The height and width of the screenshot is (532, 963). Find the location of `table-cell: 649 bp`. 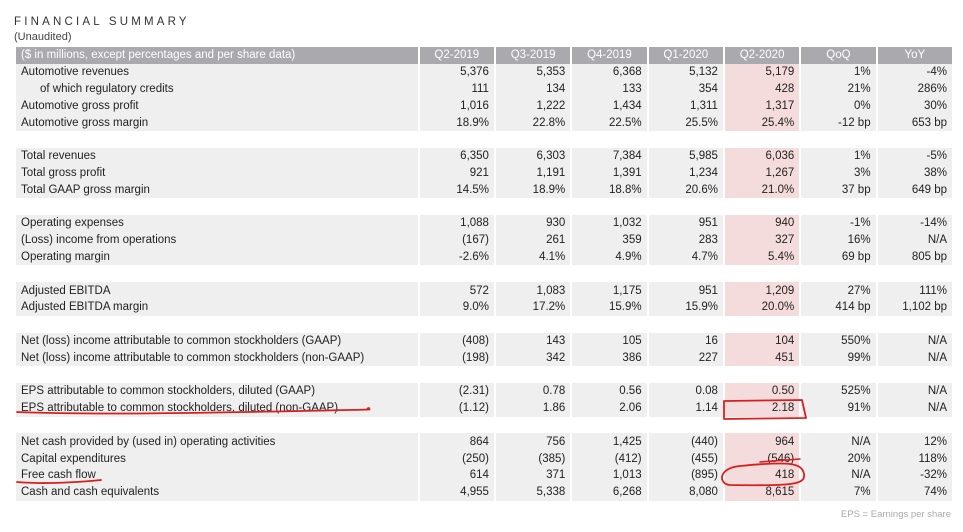

table-cell: 649 bp is located at coordinates (914, 190).